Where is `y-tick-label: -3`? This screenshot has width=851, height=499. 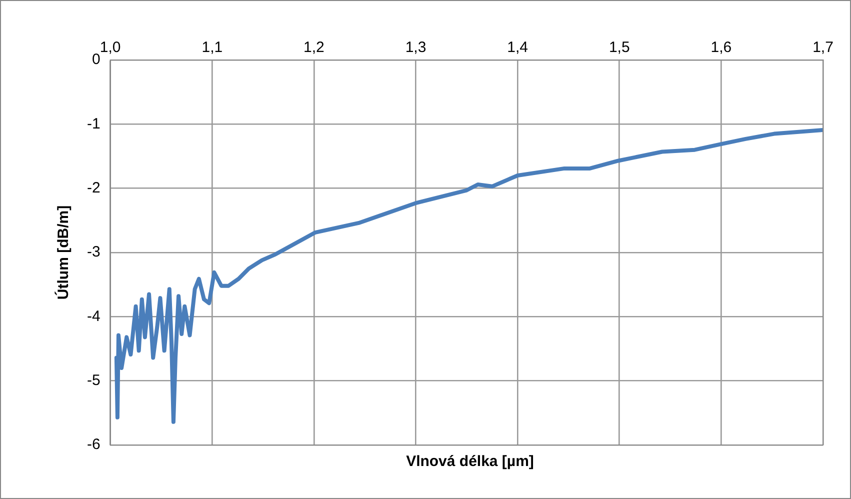 y-tick-label: -3 is located at coordinates (93, 252).